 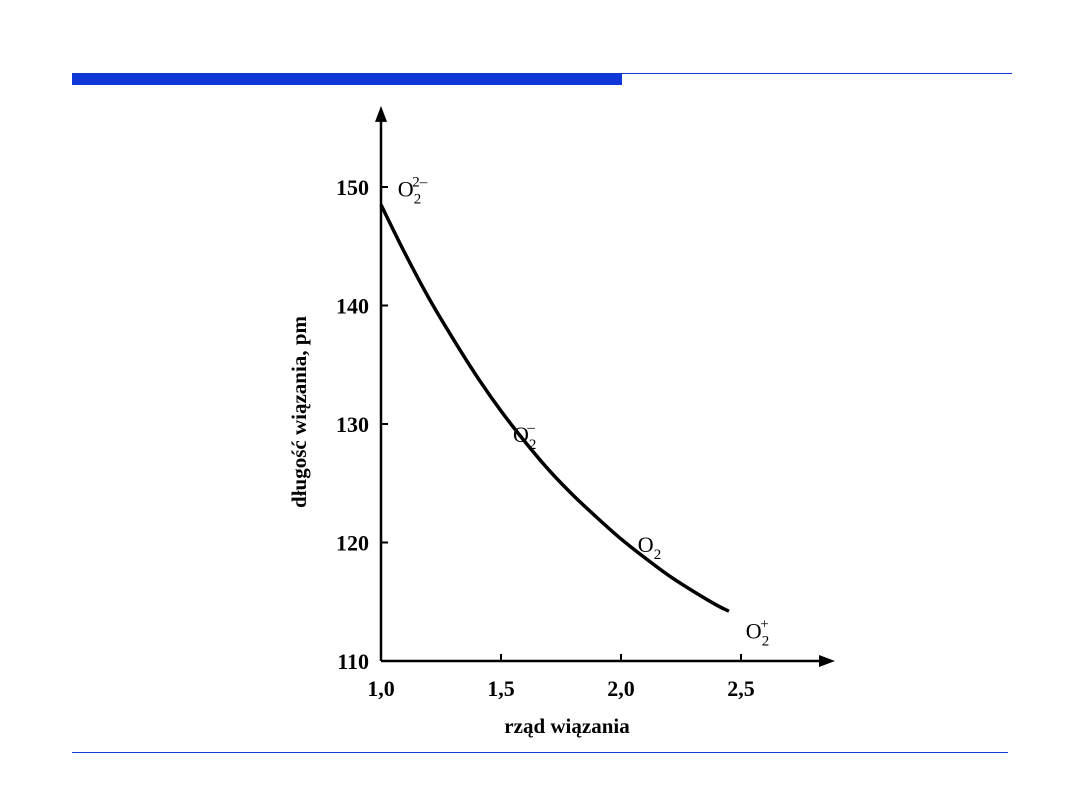 I want to click on x-tick-label: 1,5, so click(x=501, y=688).